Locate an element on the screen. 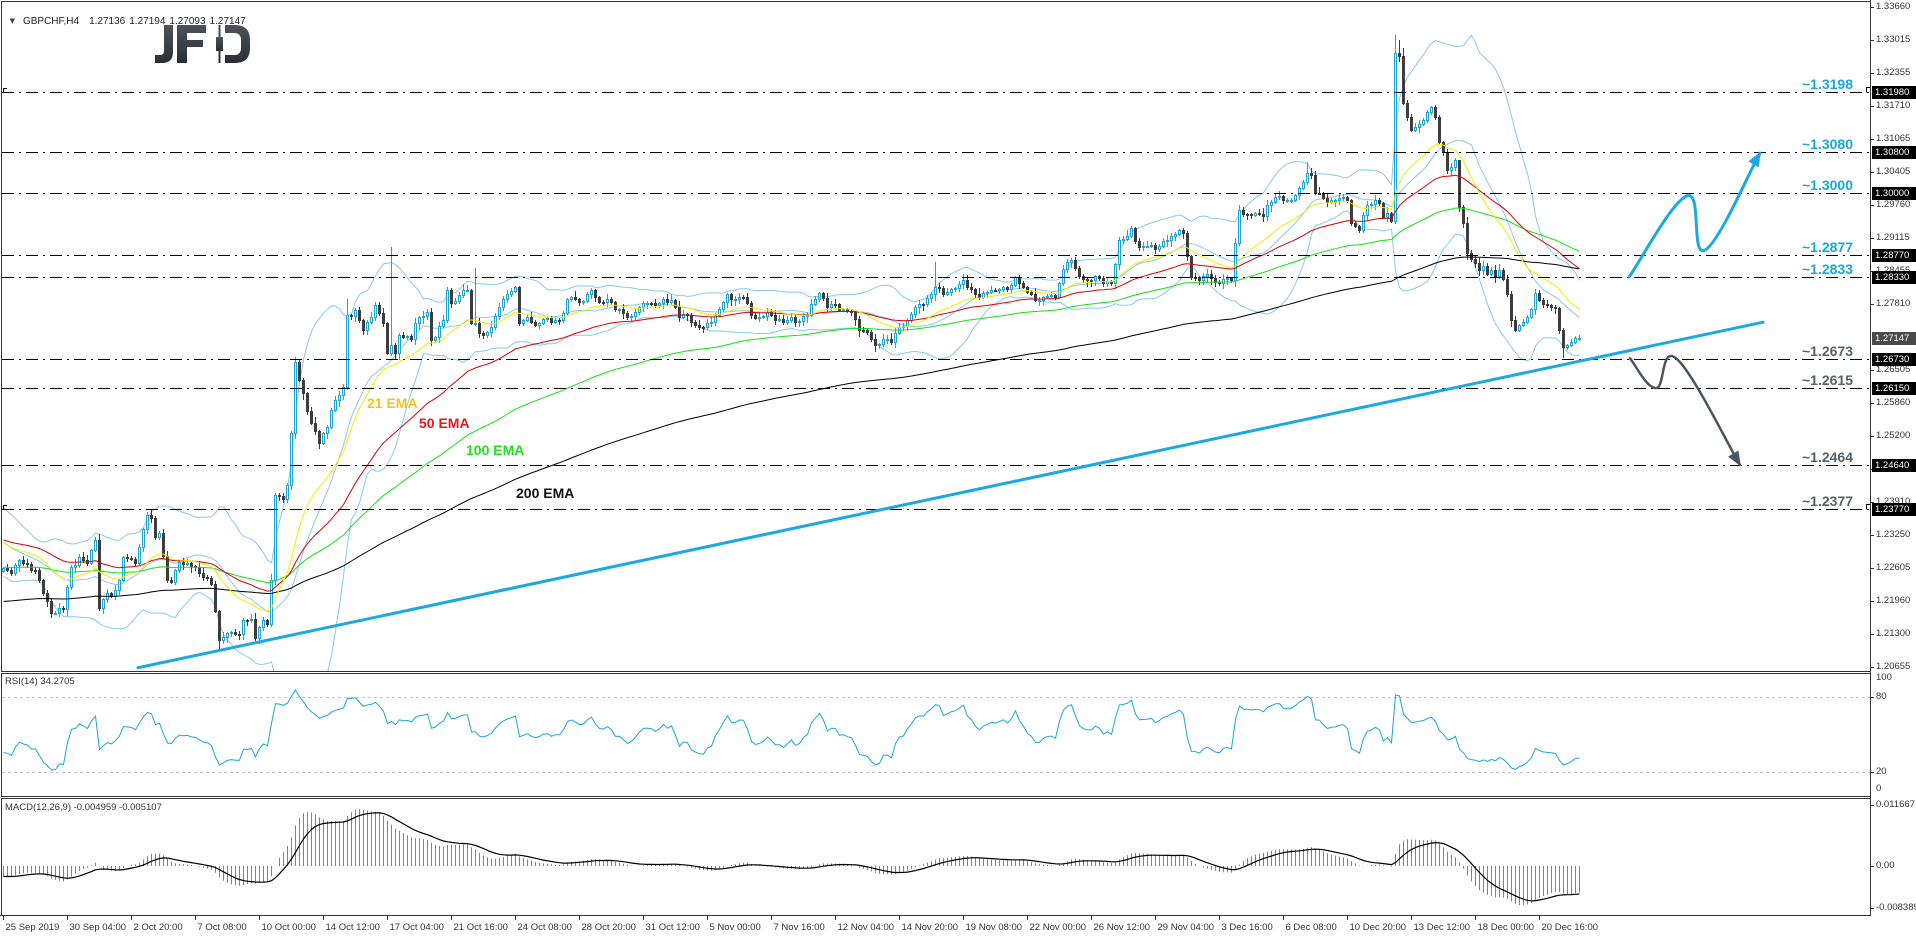 This screenshot has width=1916, height=936. rsi-chart-area is located at coordinates (936, 731).